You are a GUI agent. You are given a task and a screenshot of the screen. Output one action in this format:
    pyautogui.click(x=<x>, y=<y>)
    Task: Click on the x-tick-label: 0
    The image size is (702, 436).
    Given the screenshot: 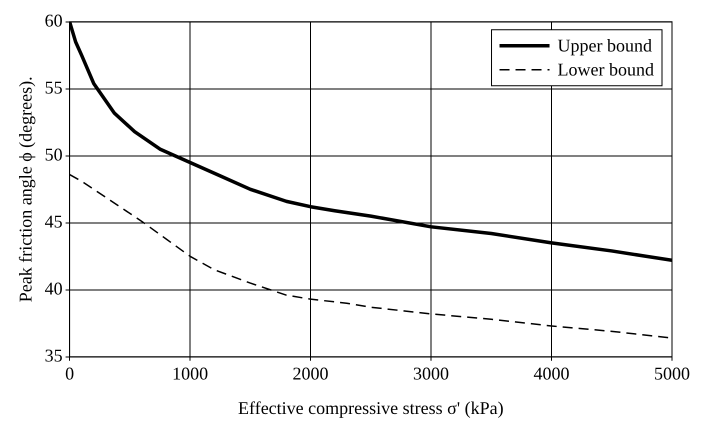 What is the action you would take?
    pyautogui.click(x=69, y=373)
    